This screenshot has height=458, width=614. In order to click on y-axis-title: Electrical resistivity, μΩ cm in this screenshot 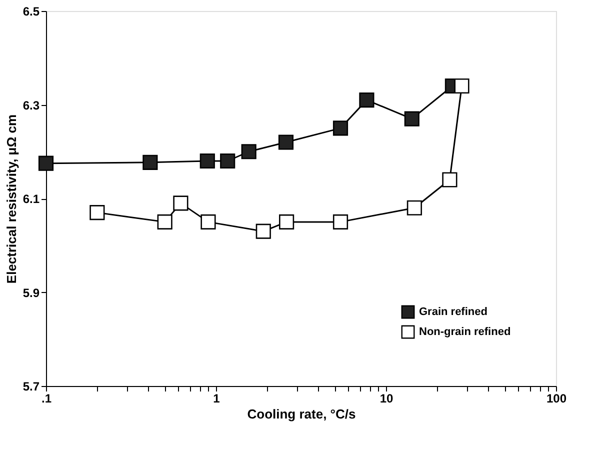, I will do `click(11, 199)`.